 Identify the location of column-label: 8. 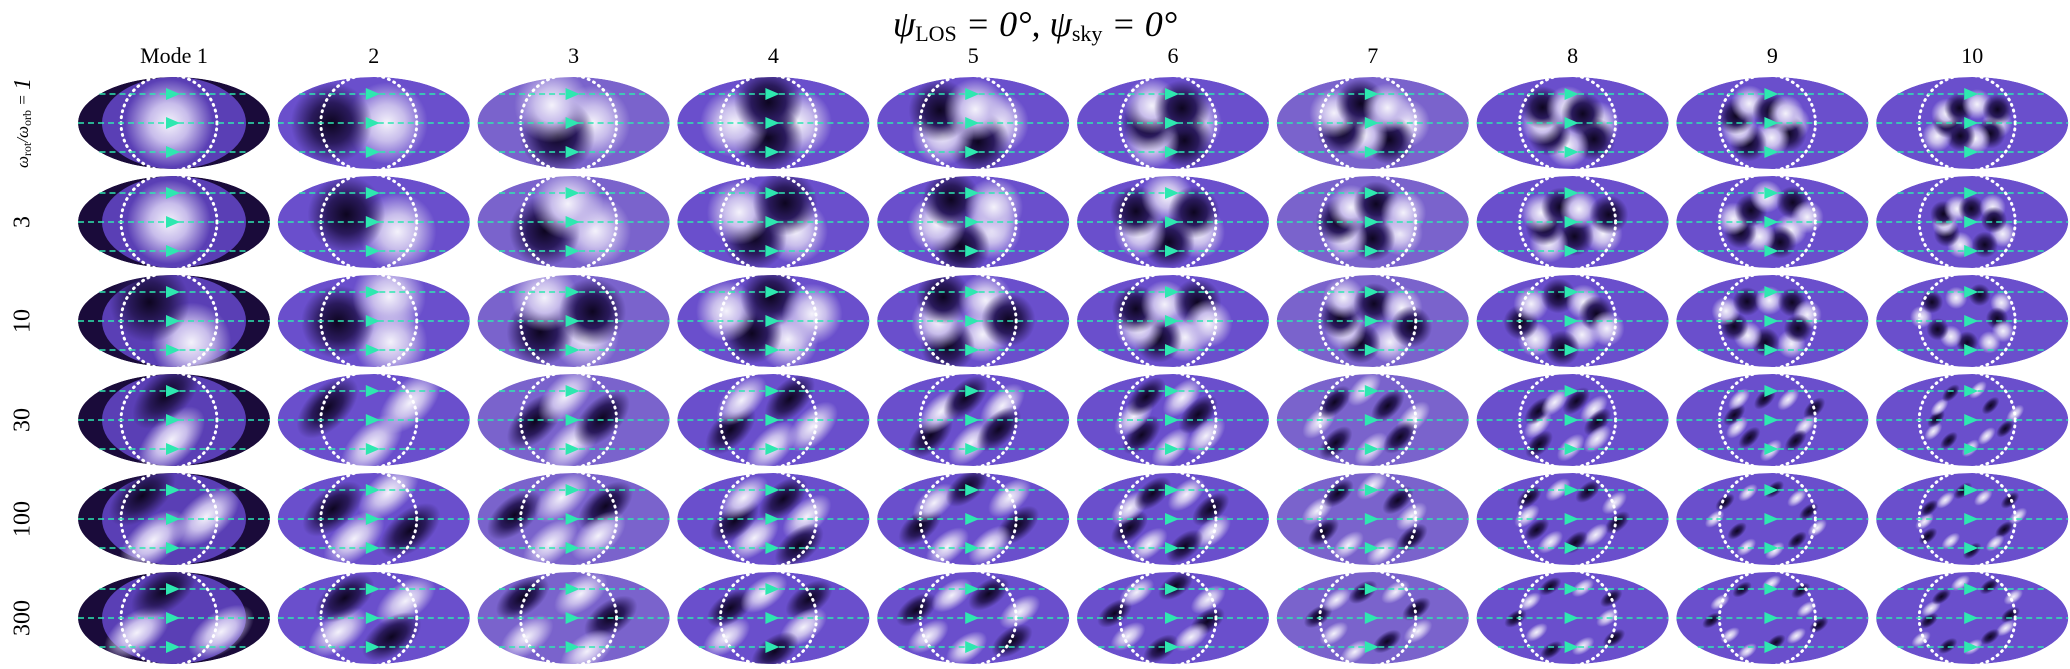
(1572, 55).